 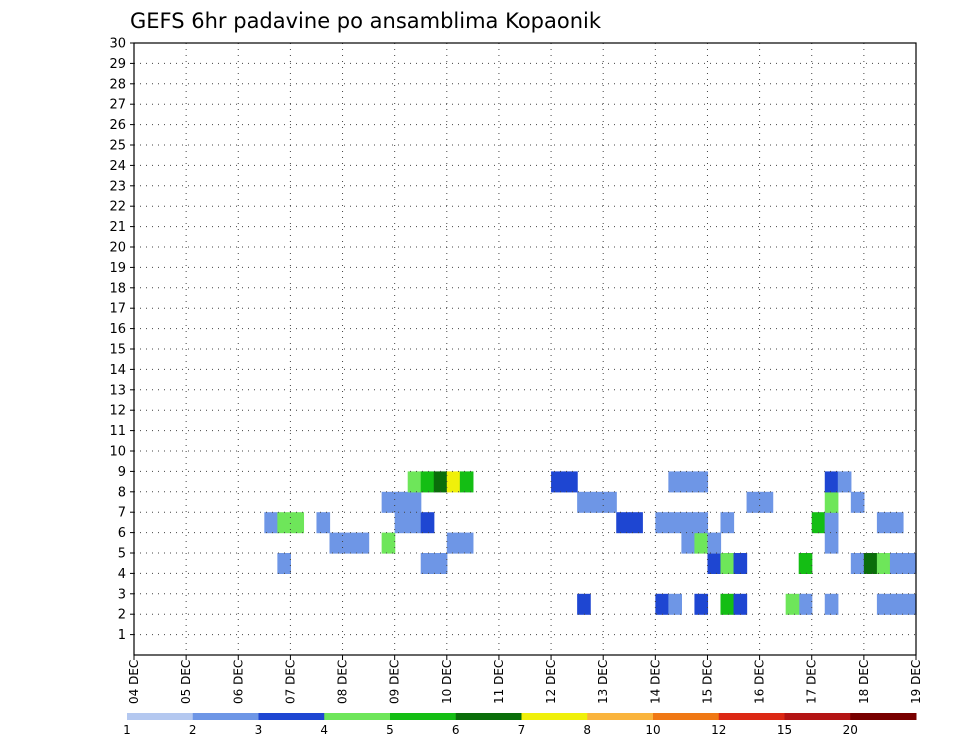 I want to click on x-tick-label: 15 DEC, so click(x=707, y=682).